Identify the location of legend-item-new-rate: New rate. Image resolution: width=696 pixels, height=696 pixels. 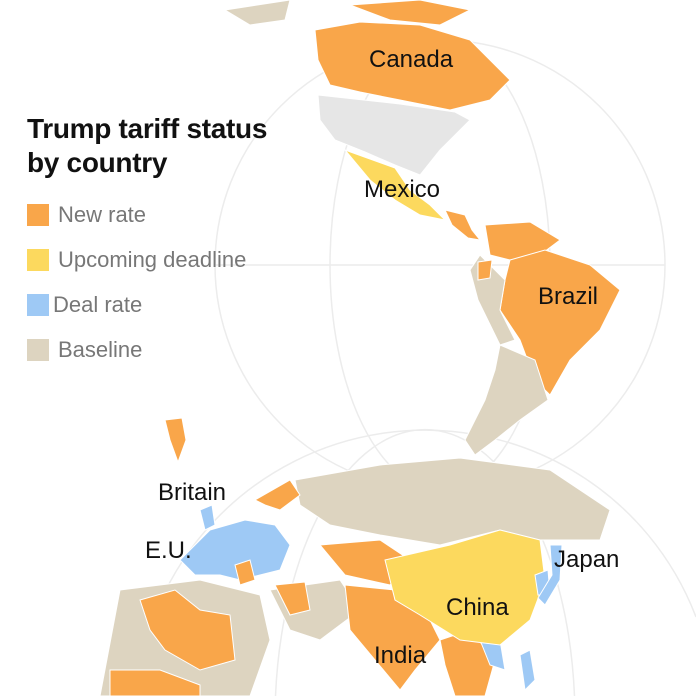
(147, 214).